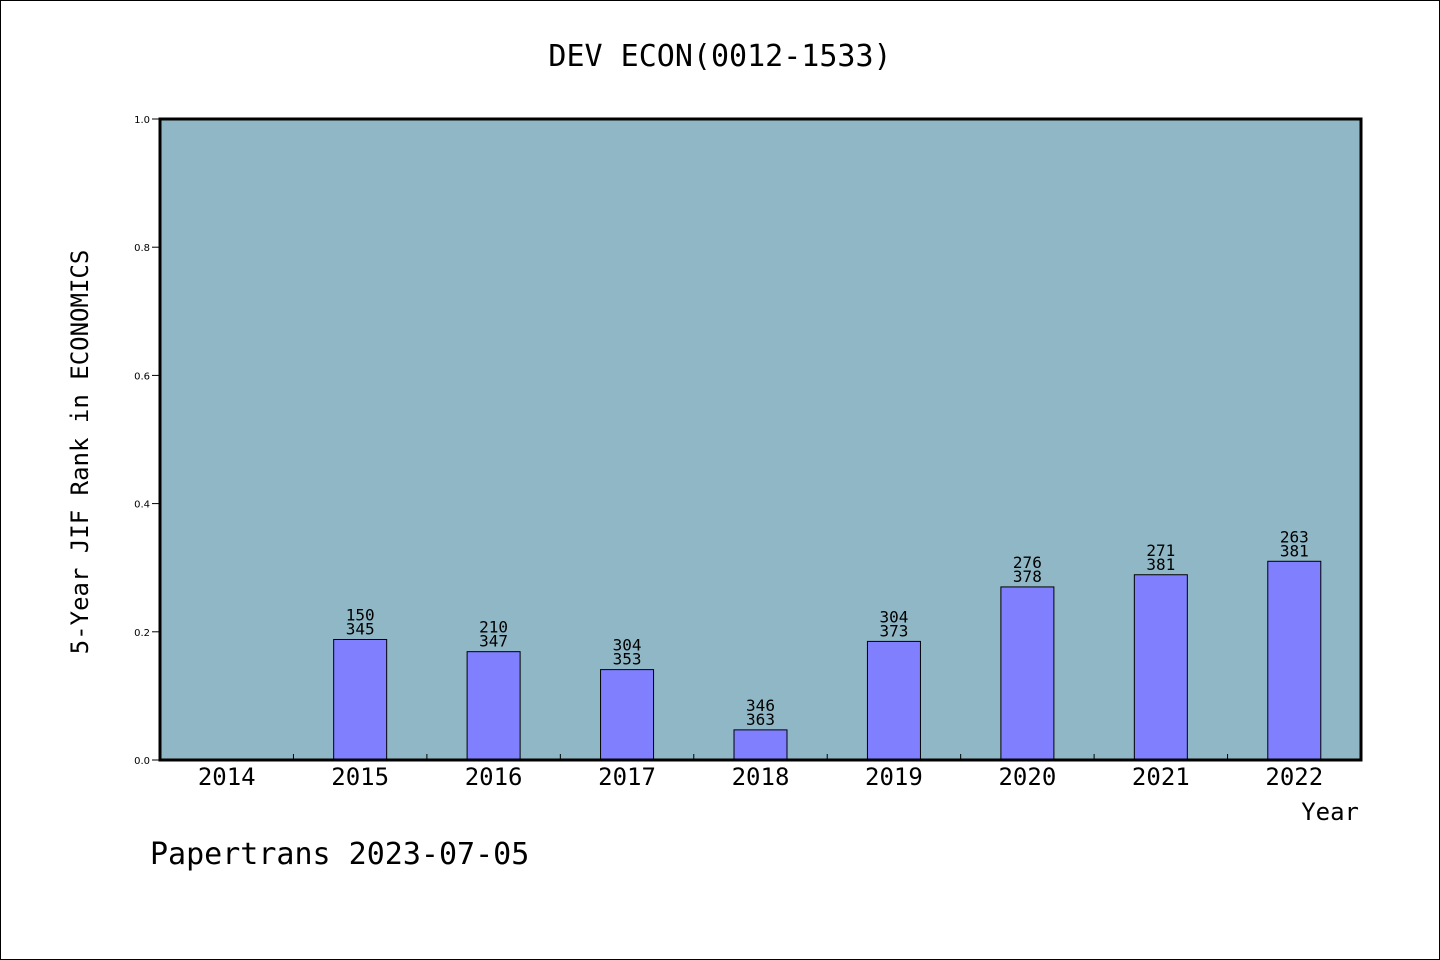 The image size is (1440, 960). I want to click on bar-rank-label-2018: 346, so click(760, 705).